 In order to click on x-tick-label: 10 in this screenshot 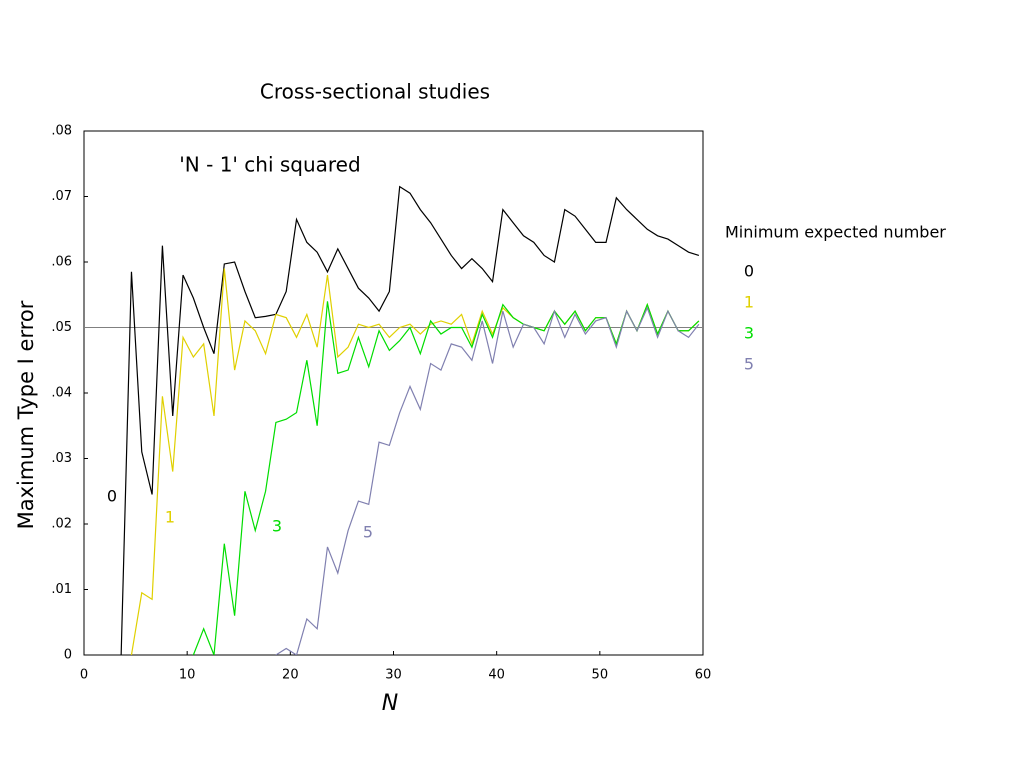, I will do `click(187, 675)`.